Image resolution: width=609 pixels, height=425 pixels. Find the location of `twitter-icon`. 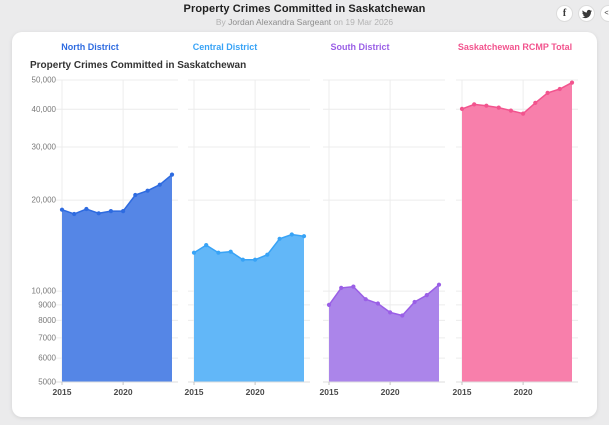

twitter-icon is located at coordinates (586, 13).